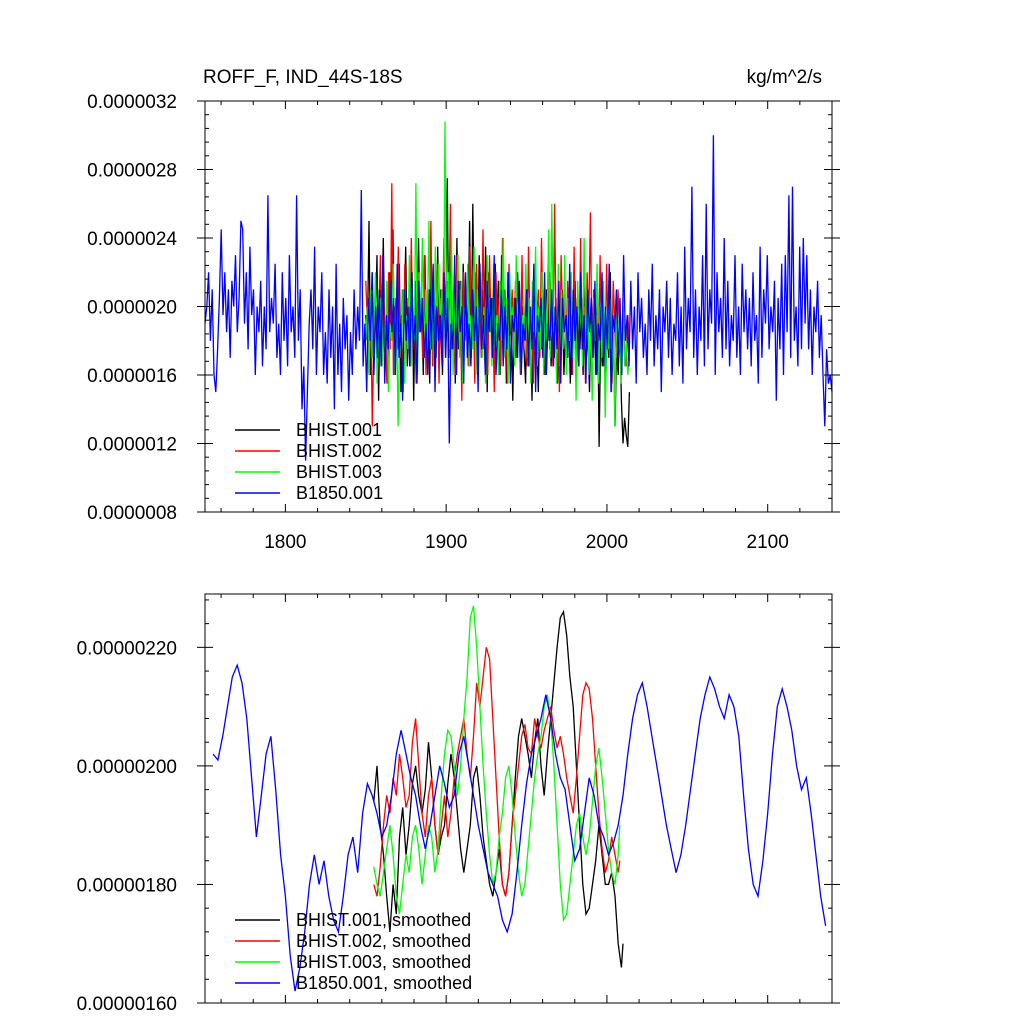 The height and width of the screenshot is (1024, 1024). I want to click on top-y-tick-label: 0.0000016, so click(132, 376).